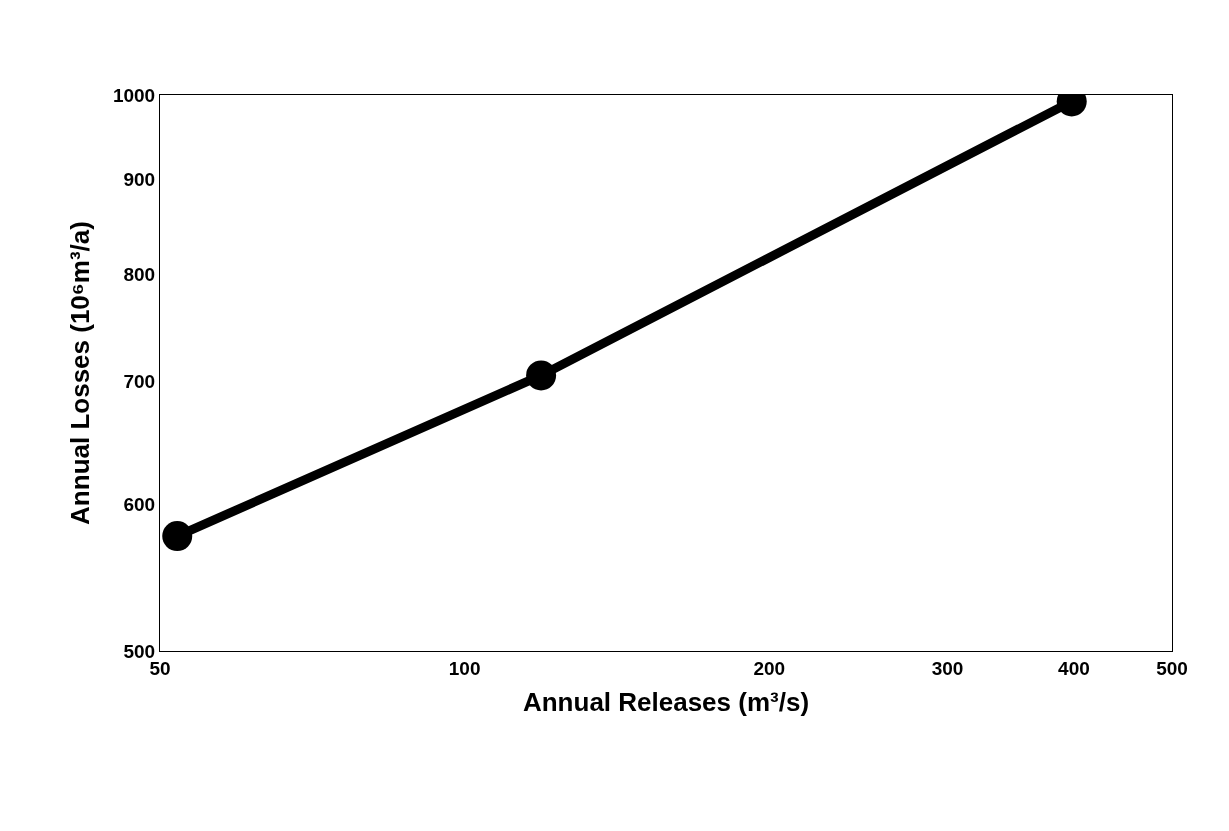  What do you see at coordinates (80, 373) in the screenshot?
I see `y-axis-title: Annual Losses (10⁶m³/a)` at bounding box center [80, 373].